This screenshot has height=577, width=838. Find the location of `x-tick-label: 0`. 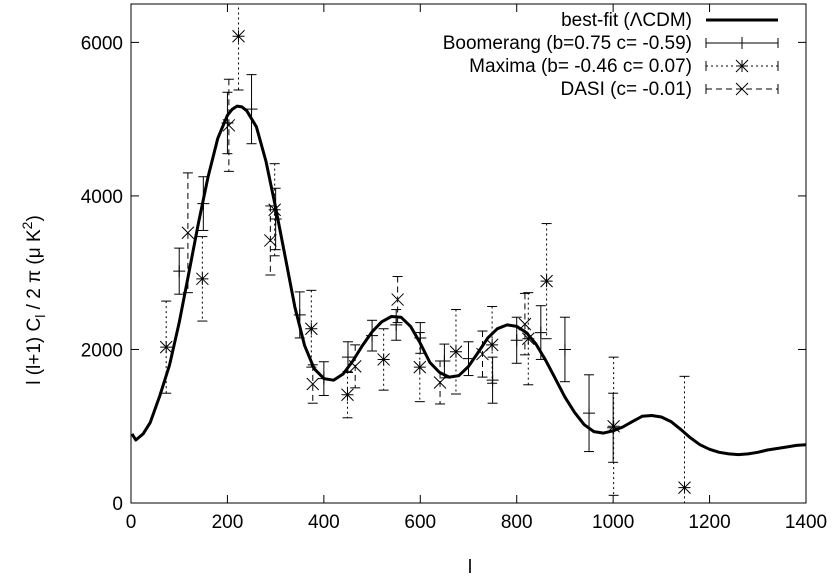

x-tick-label: 0 is located at coordinates (131, 522).